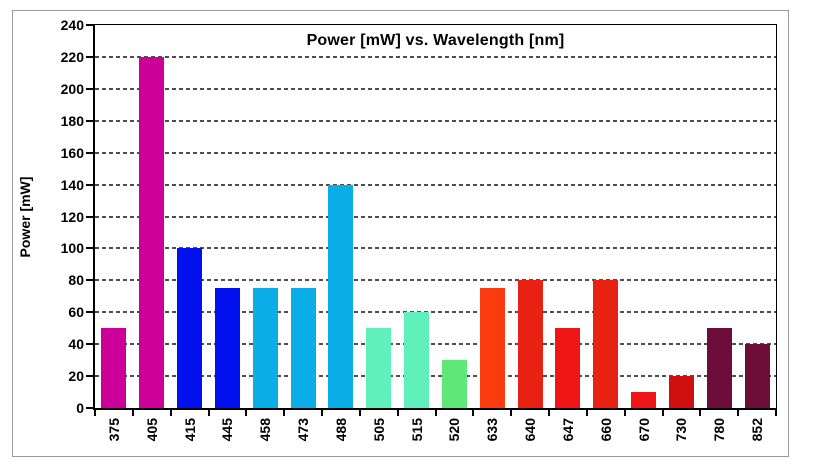  I want to click on x-tick-label-520: 520, so click(454, 430).